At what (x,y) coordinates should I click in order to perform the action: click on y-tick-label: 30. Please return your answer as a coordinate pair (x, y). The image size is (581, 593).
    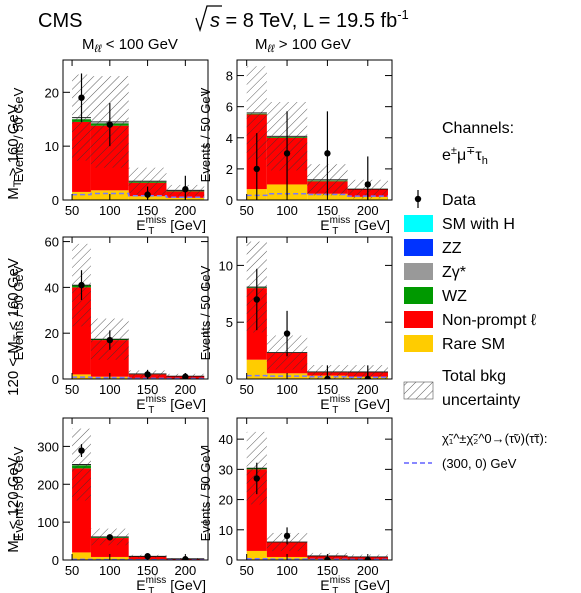
    Looking at the image, I should click on (226, 469).